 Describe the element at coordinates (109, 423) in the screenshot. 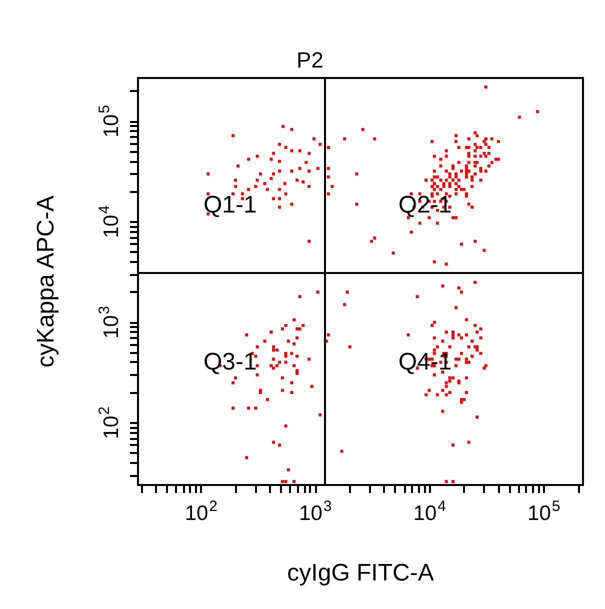

I see `y-tick-label: 102` at that location.